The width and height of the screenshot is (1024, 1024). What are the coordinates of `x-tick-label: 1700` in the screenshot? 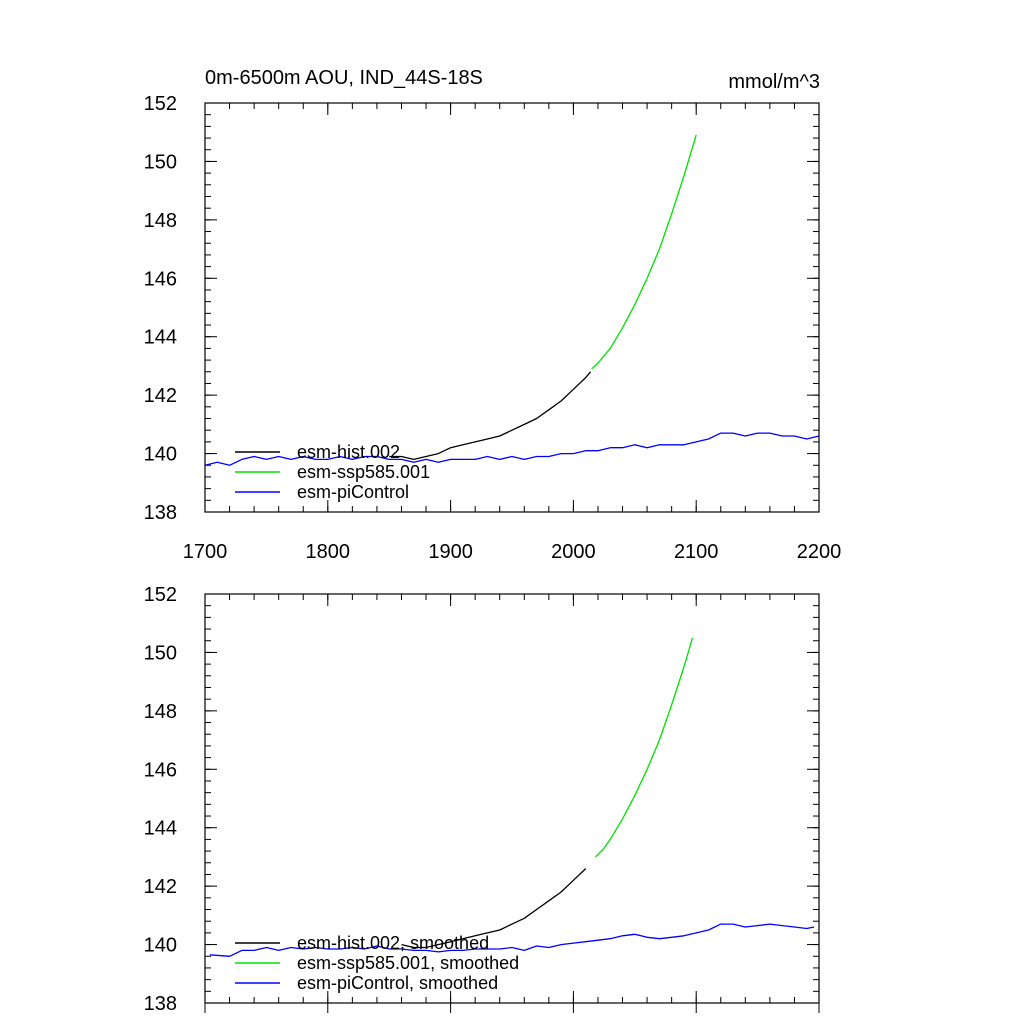 It's located at (205, 552).